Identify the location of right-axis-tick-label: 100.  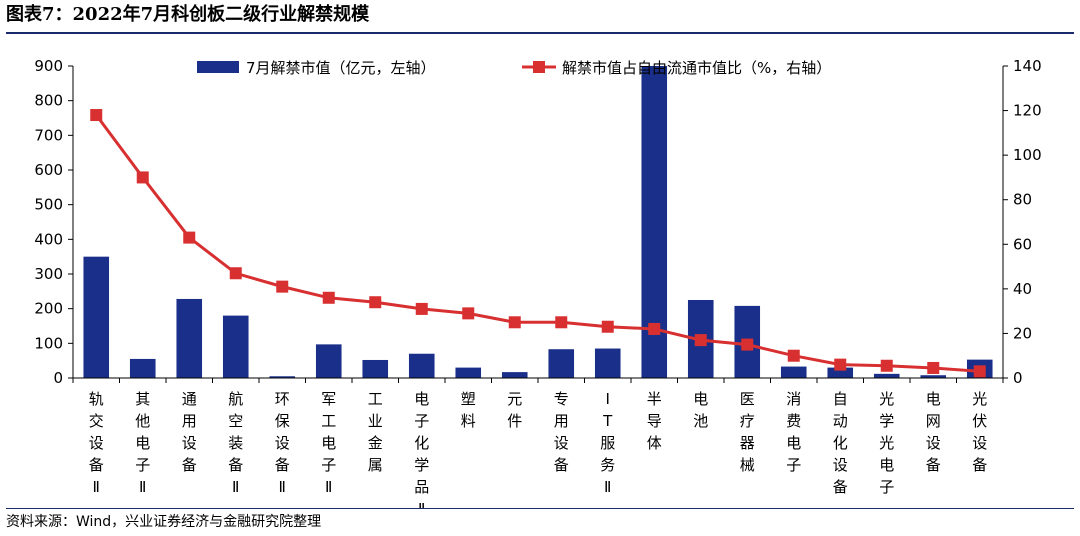
(1027, 155).